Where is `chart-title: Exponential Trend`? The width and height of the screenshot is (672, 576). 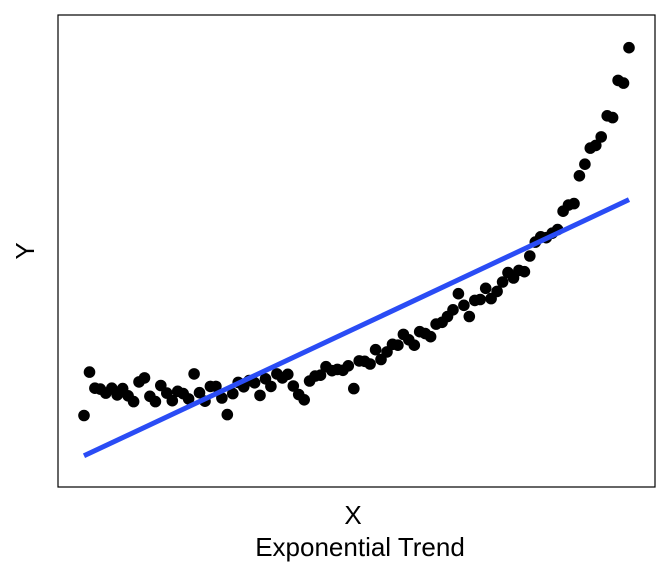
chart-title: Exponential Trend is located at coordinates (360, 547).